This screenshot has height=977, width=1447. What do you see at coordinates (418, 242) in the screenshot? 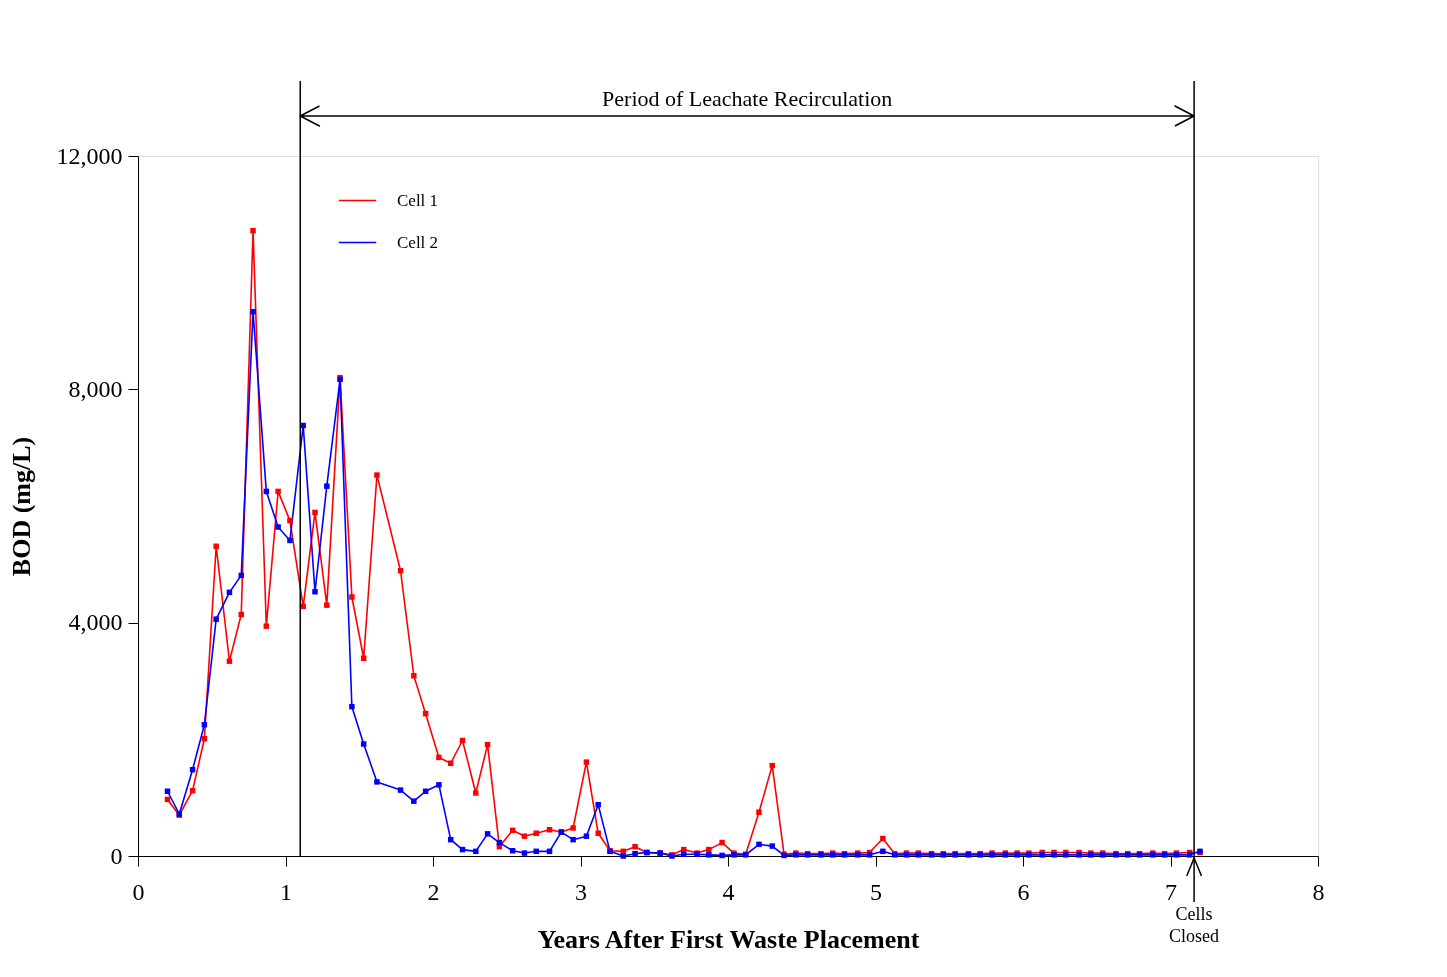
I see `legend-label: Cell 2` at bounding box center [418, 242].